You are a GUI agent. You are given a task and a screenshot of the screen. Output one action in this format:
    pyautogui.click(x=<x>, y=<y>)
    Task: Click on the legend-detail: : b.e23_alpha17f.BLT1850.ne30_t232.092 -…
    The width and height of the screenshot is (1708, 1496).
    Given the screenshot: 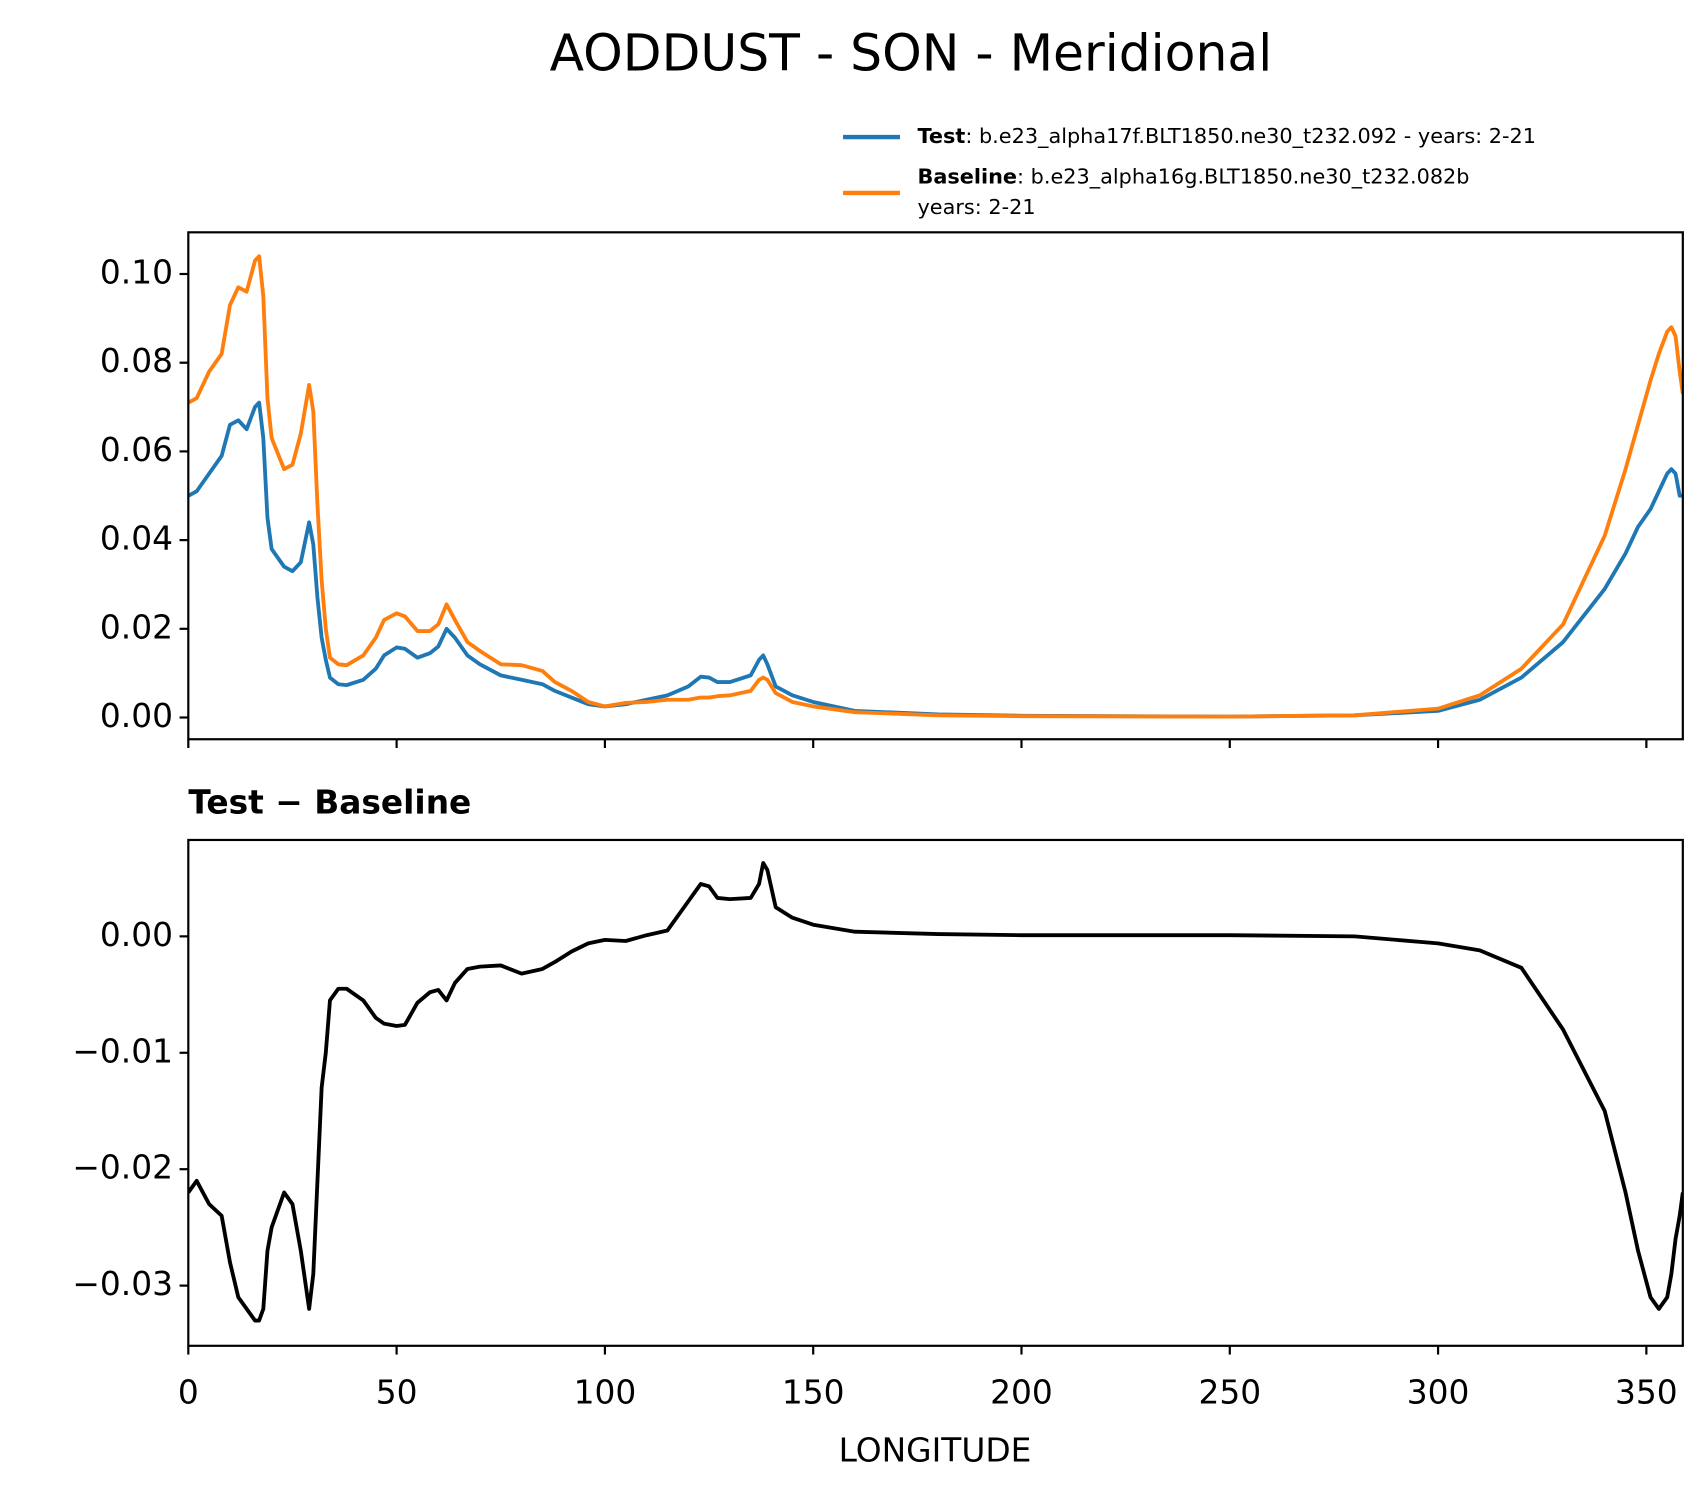 What is the action you would take?
    pyautogui.click(x=1250, y=136)
    